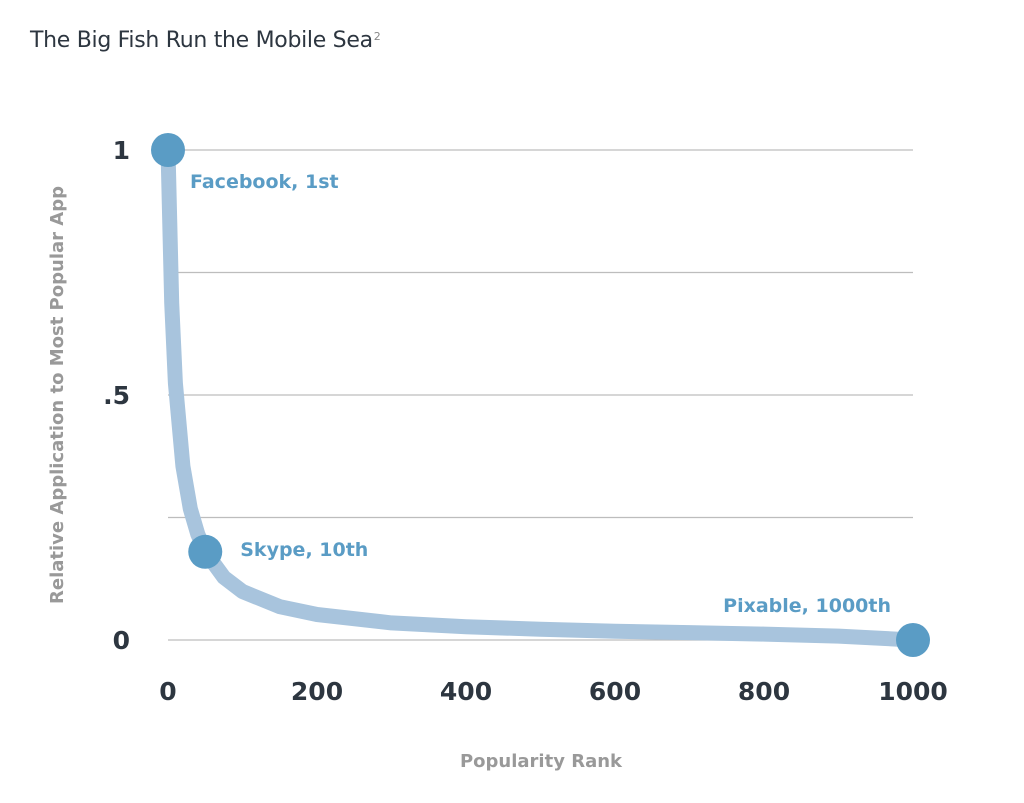  What do you see at coordinates (168, 150) in the screenshot?
I see `data-point-facebook` at bounding box center [168, 150].